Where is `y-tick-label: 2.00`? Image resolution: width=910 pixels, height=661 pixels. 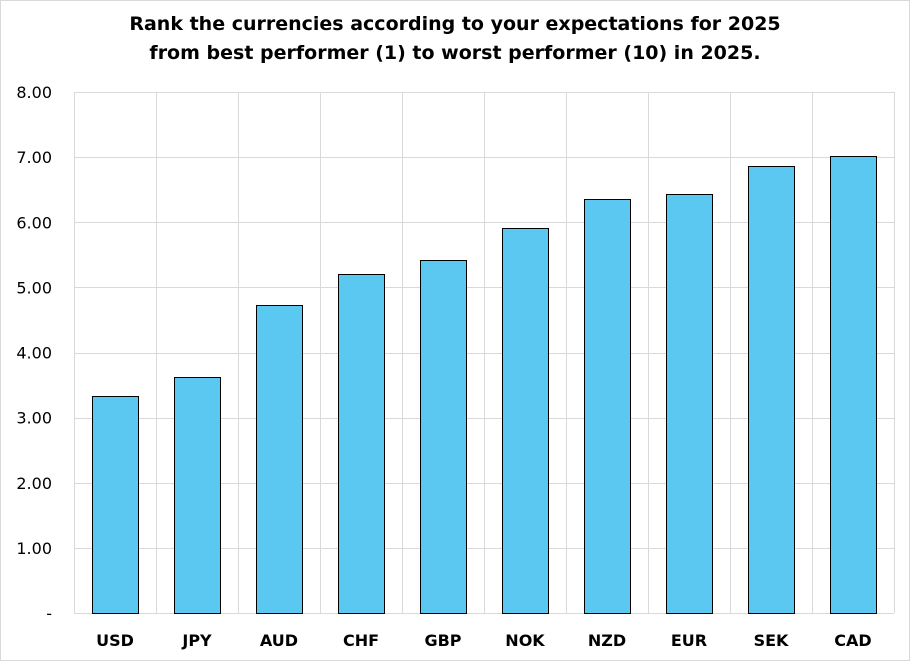
y-tick-label: 2.00 is located at coordinates (34, 483).